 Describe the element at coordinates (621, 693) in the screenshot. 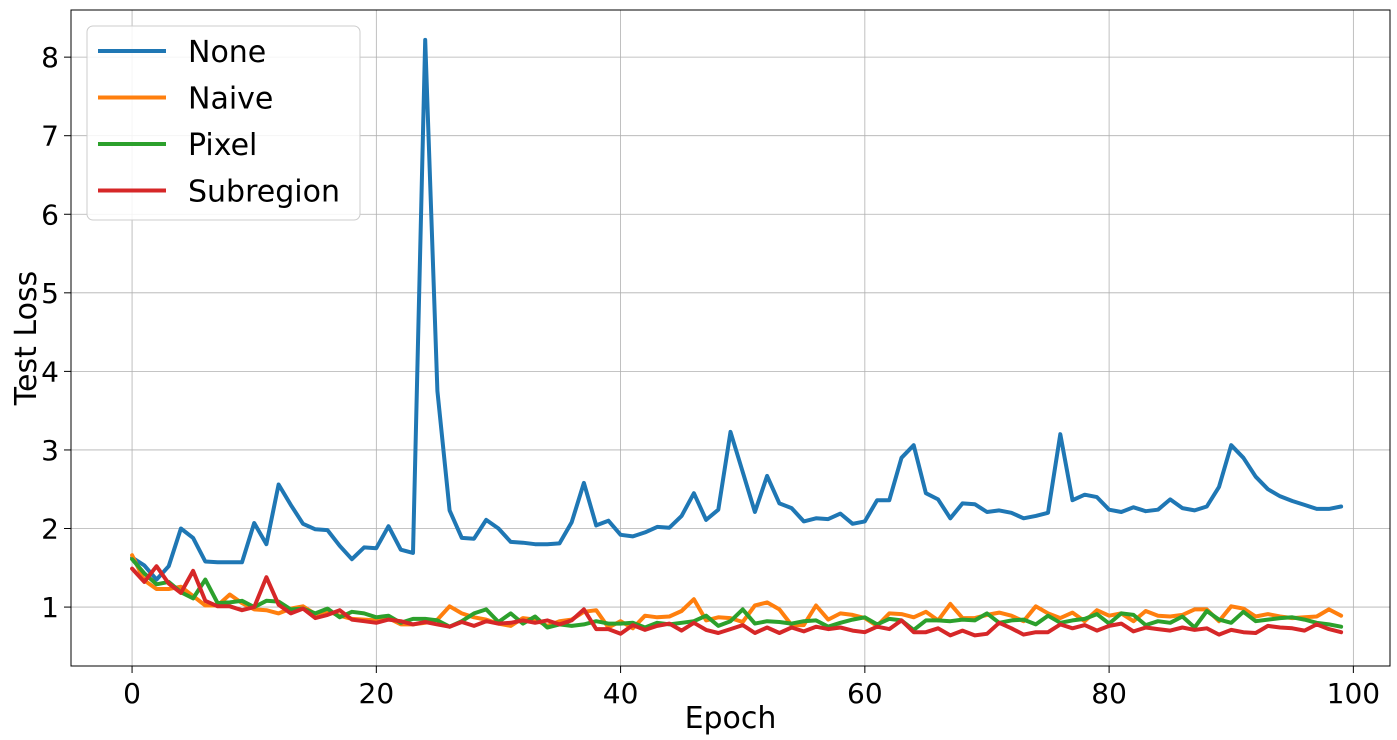

I see `x-tick-label: 40` at that location.